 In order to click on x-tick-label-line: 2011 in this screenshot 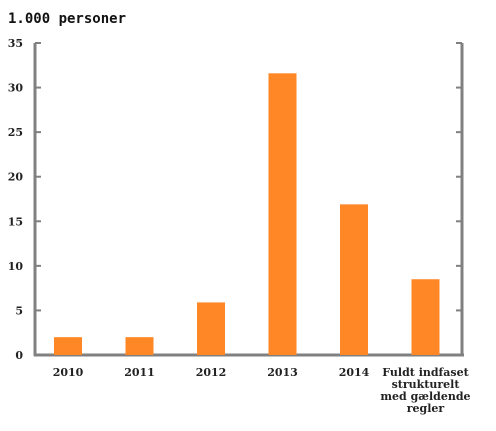, I will do `click(139, 372)`.